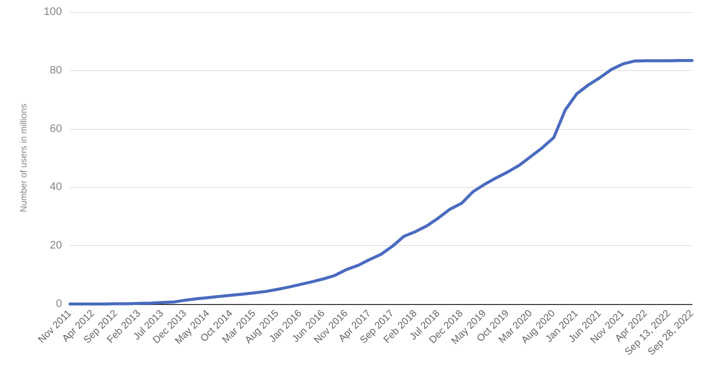 Image resolution: width=714 pixels, height=384 pixels. What do you see at coordinates (56, 128) in the screenshot?
I see `y-tick-label: 60` at bounding box center [56, 128].